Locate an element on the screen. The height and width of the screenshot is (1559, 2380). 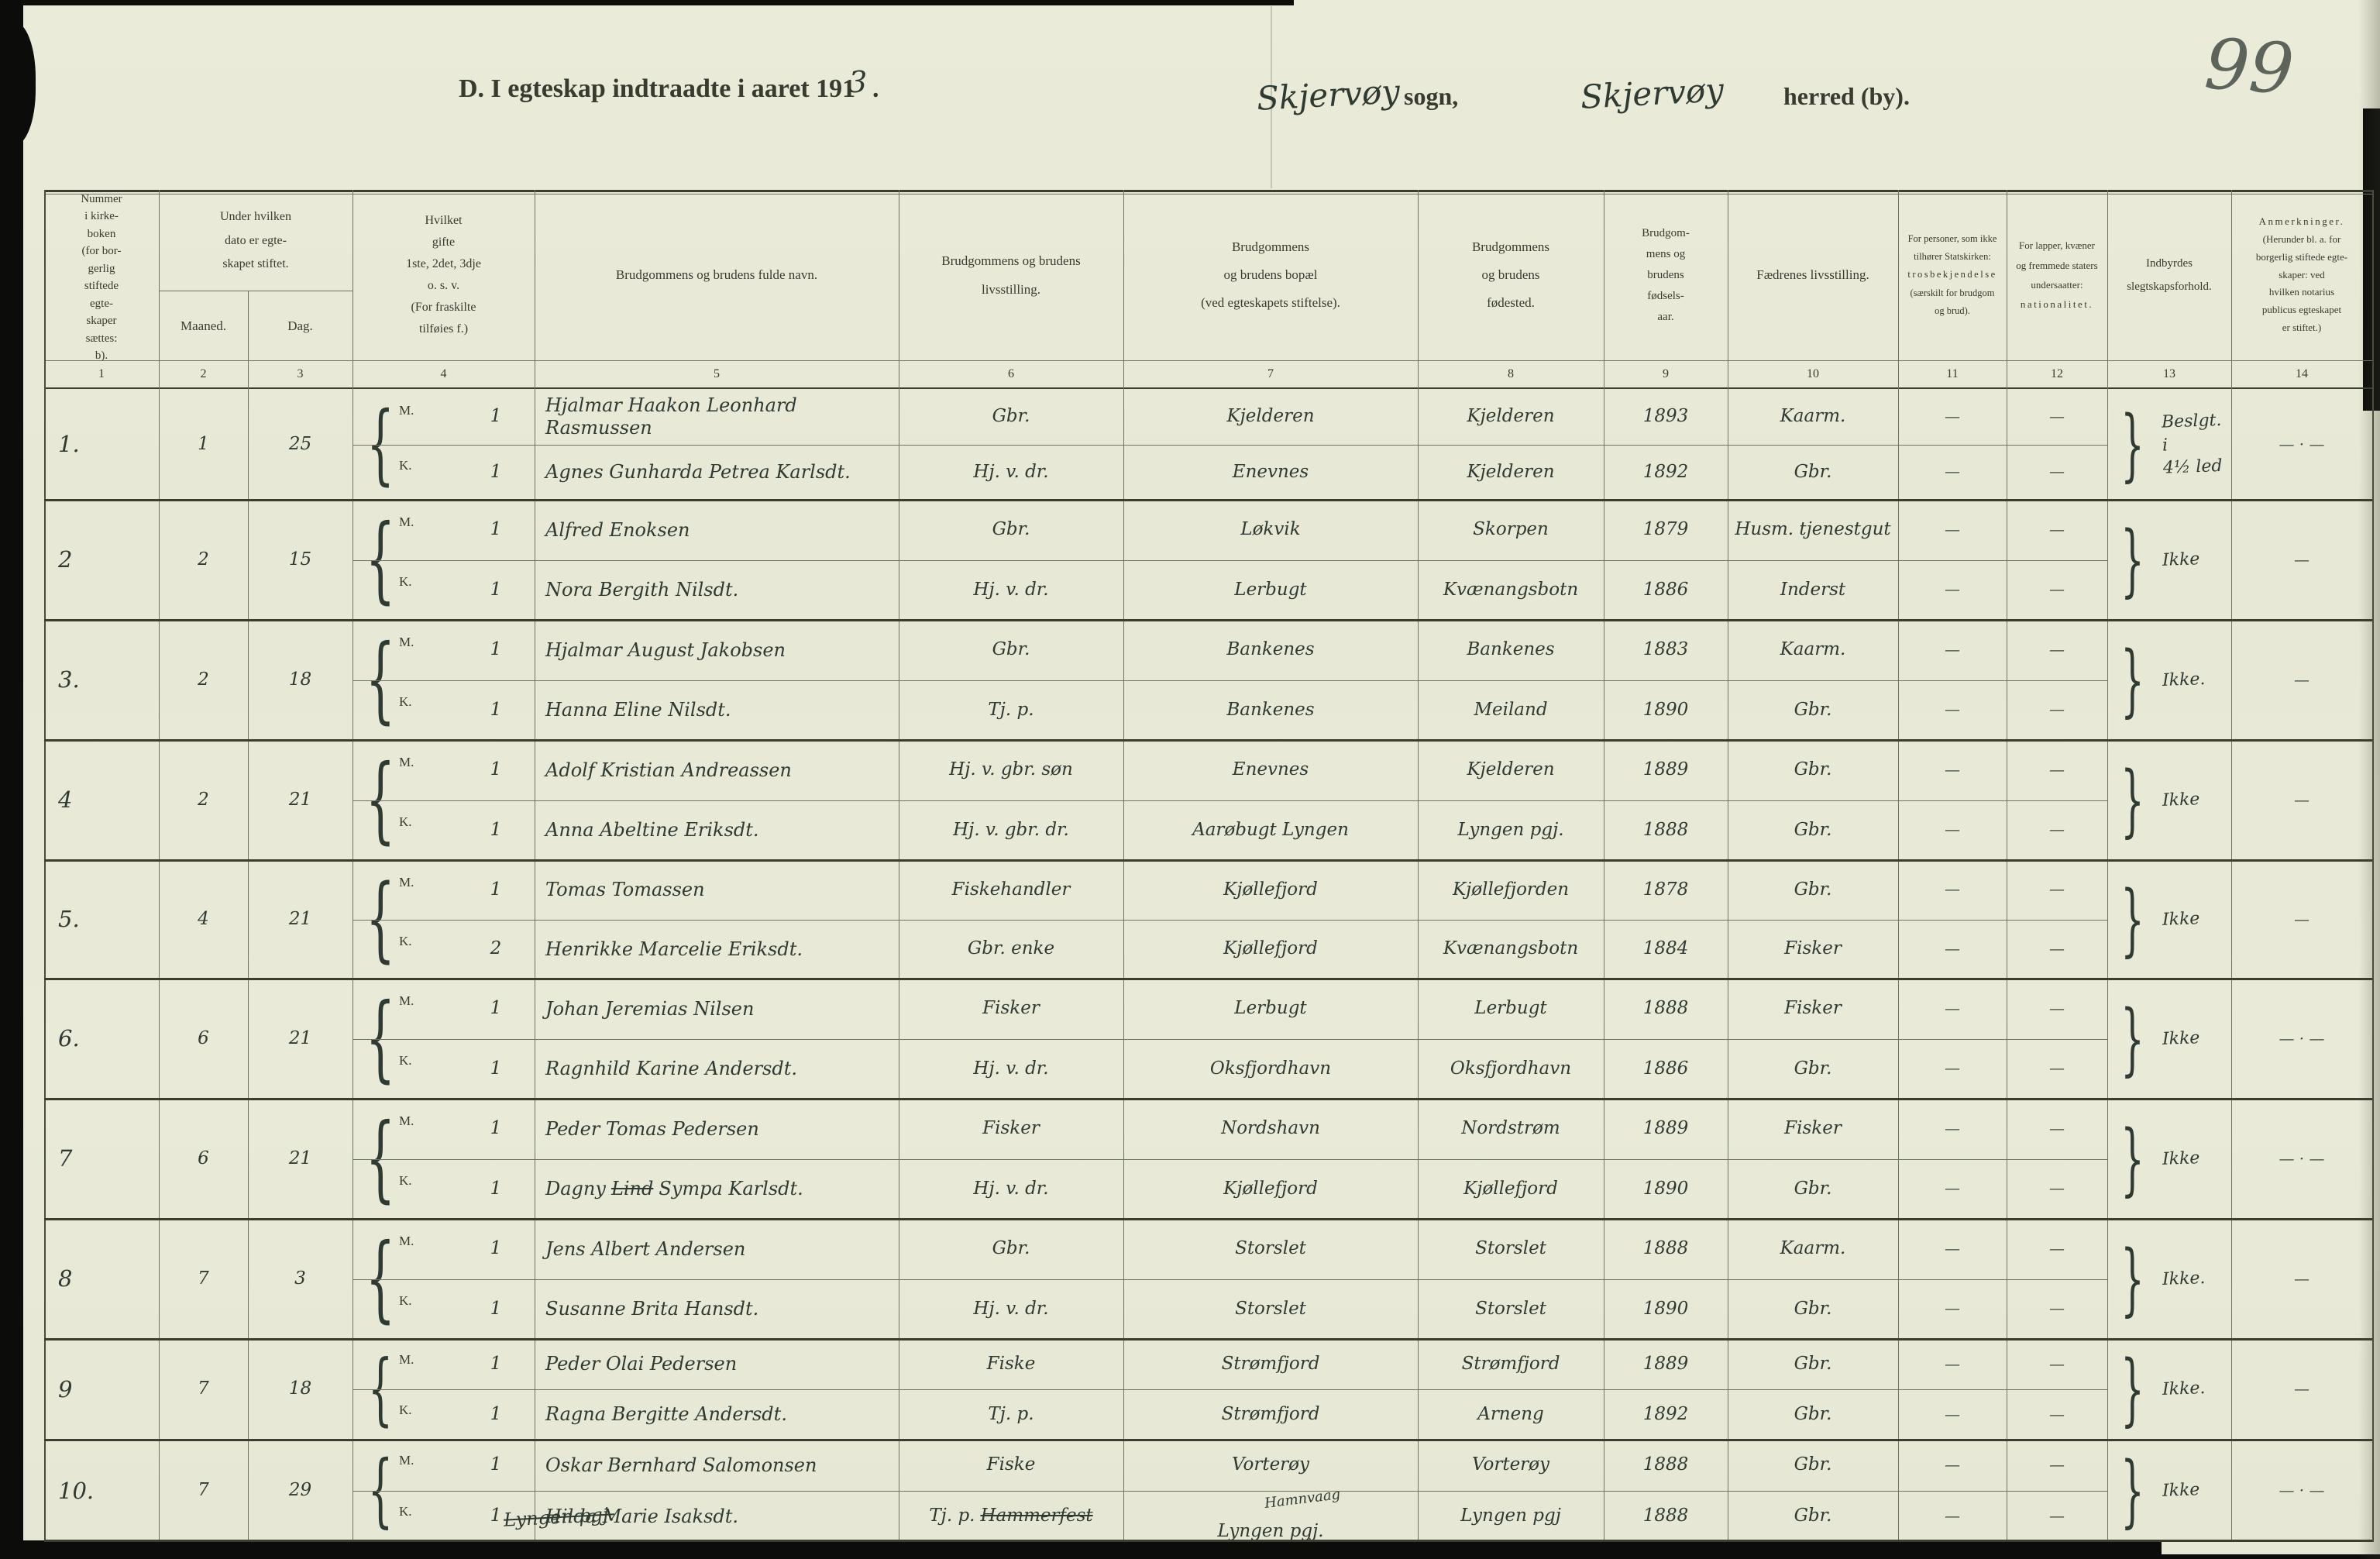
entry-7-remark: — · — is located at coordinates (2302, 1158).